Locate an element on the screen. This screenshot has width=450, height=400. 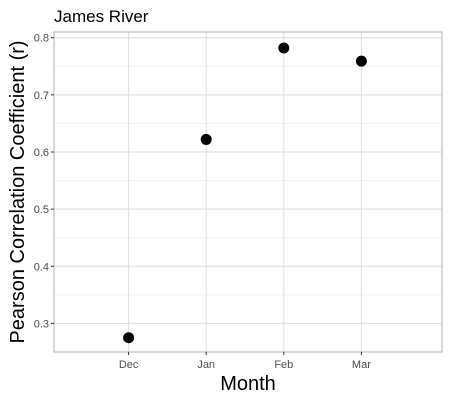
x-axis-title: Month is located at coordinates (248, 384).